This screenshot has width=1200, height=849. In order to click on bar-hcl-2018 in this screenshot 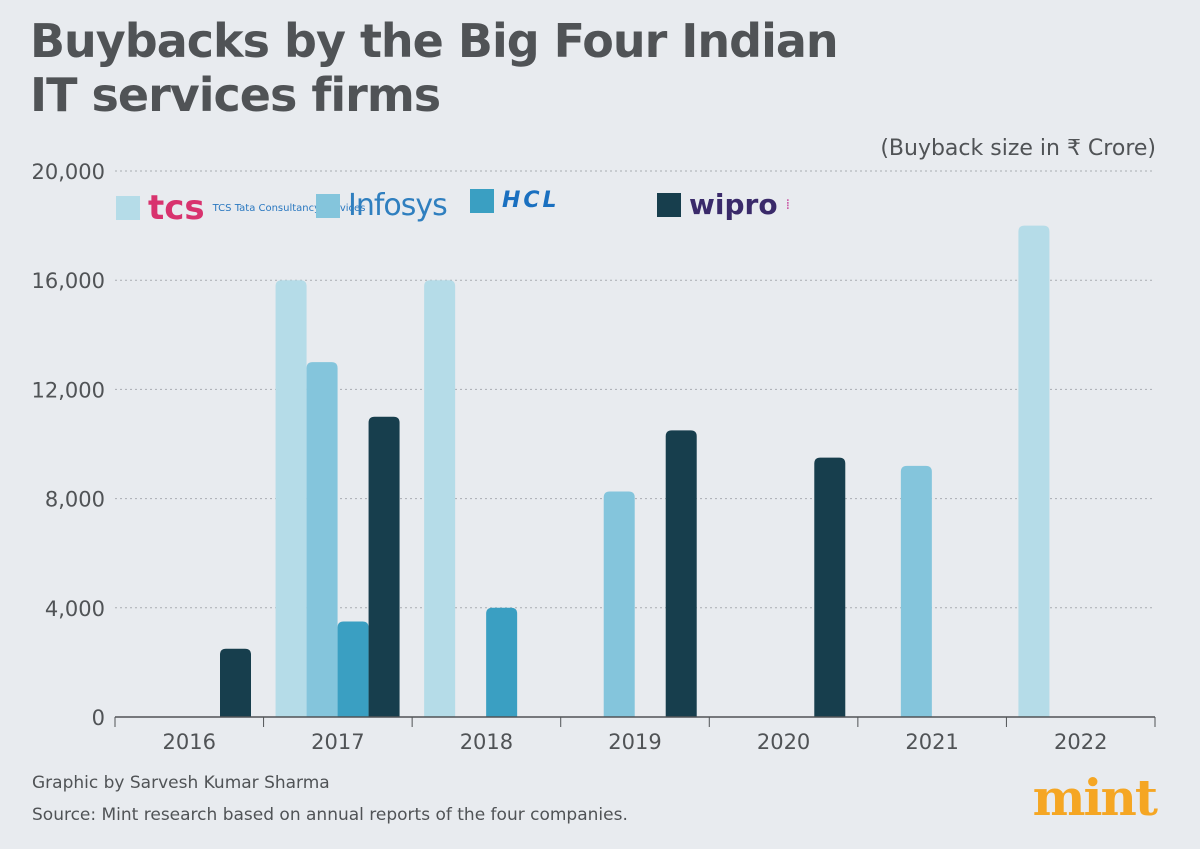, I will do `click(502, 662)`.